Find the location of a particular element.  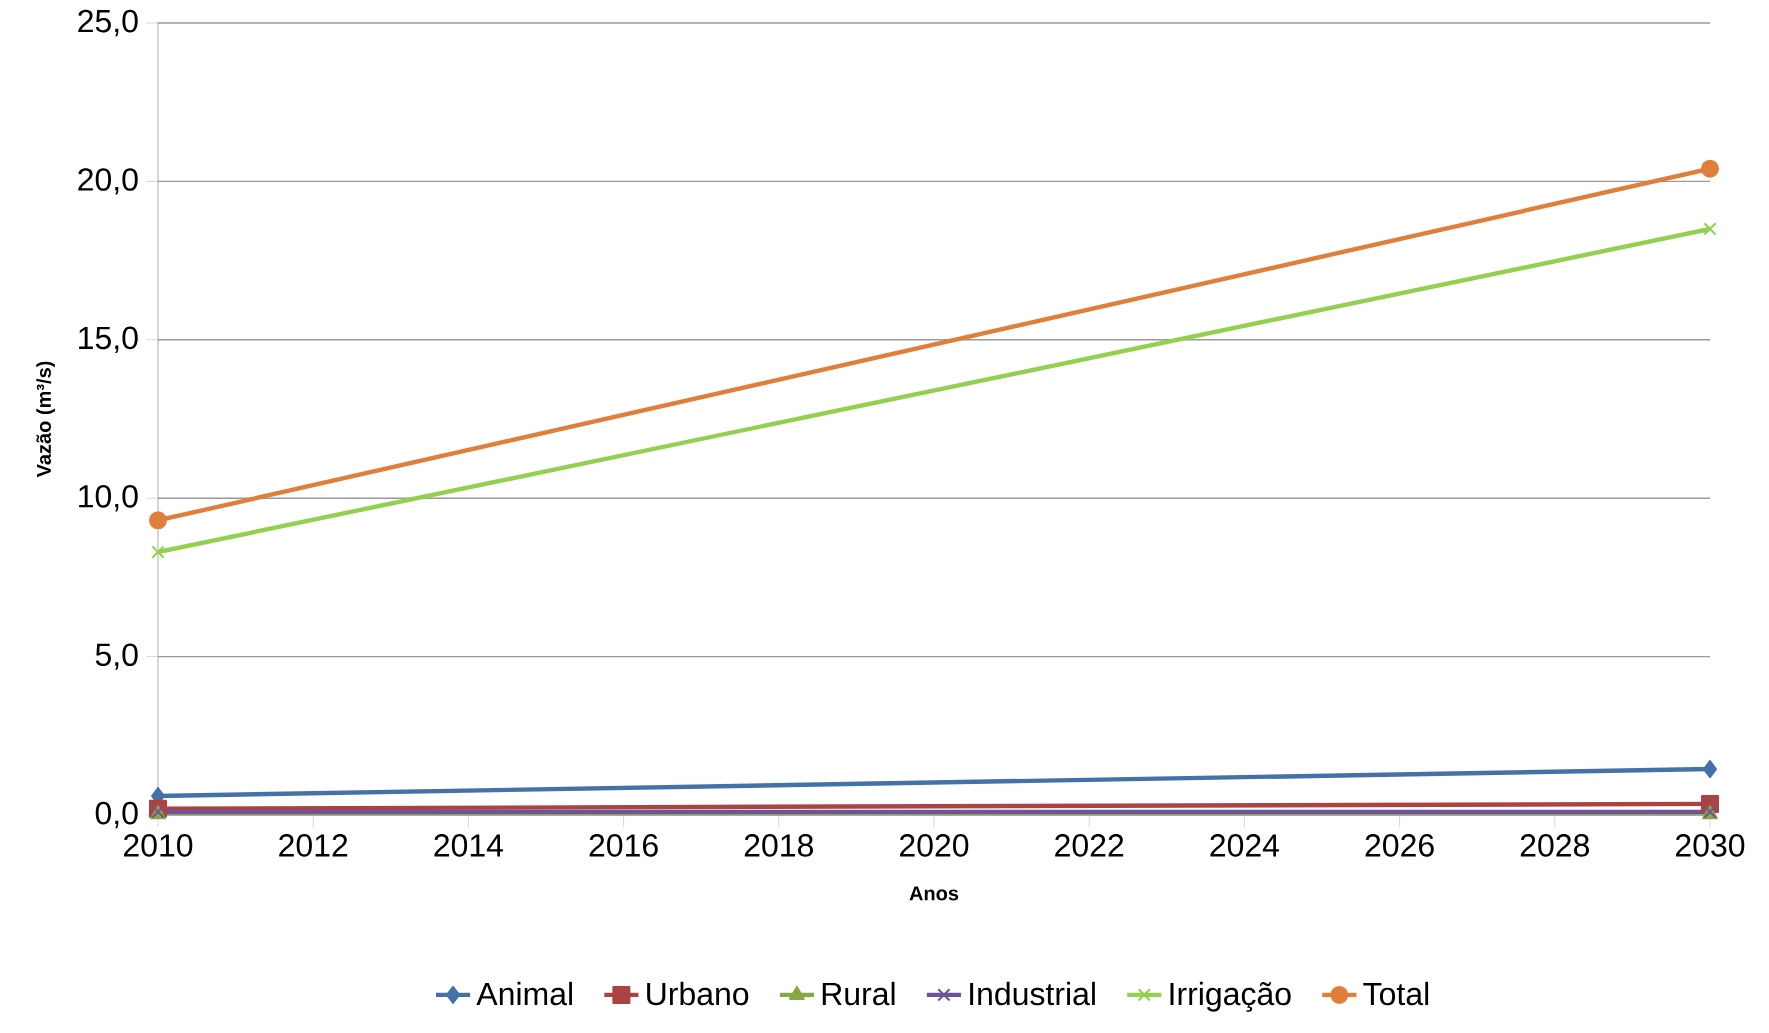

legend-label: Urbano is located at coordinates (698, 993).